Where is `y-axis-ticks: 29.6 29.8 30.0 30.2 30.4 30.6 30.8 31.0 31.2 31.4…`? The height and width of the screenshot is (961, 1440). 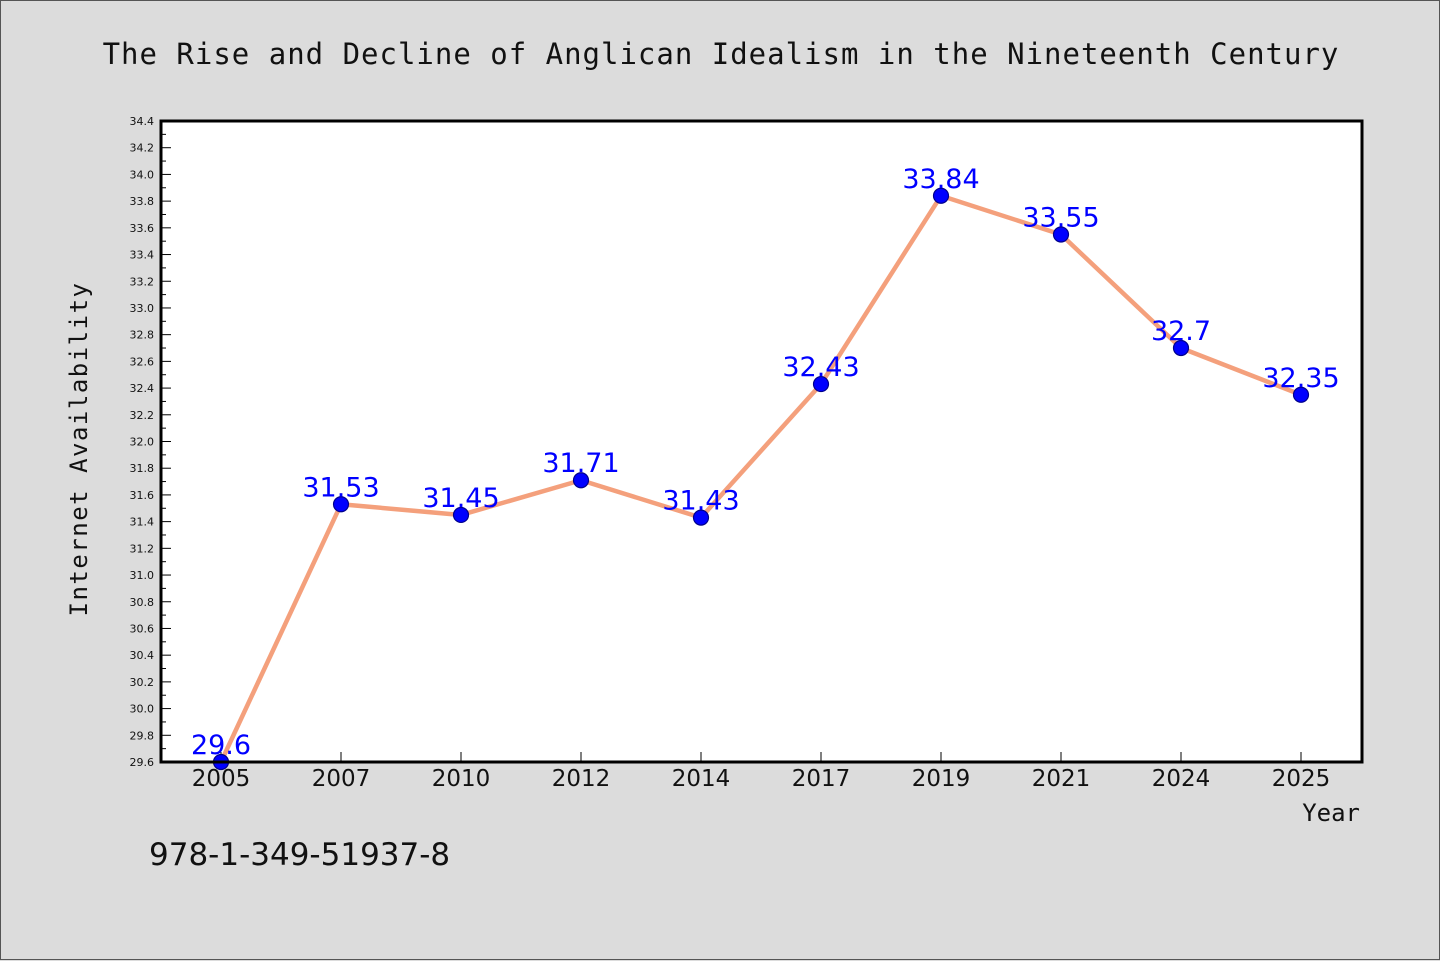 y-axis-ticks: 29.6 29.8 30.0 30.2 30.4 30.6 30.8 31.0 31.2 31.4… is located at coordinates (150, 442).